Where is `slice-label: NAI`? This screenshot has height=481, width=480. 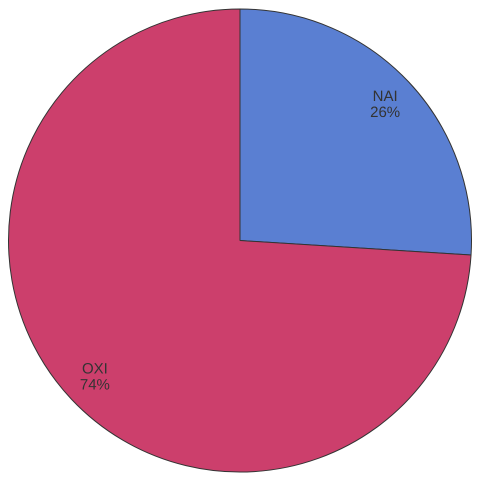
slice-label: NAI is located at coordinates (385, 96).